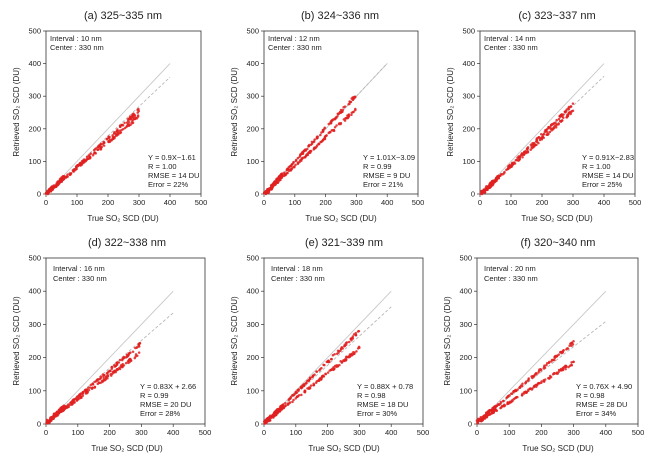  What do you see at coordinates (252, 161) in the screenshot?
I see `y-tick-label: 100` at bounding box center [252, 161].